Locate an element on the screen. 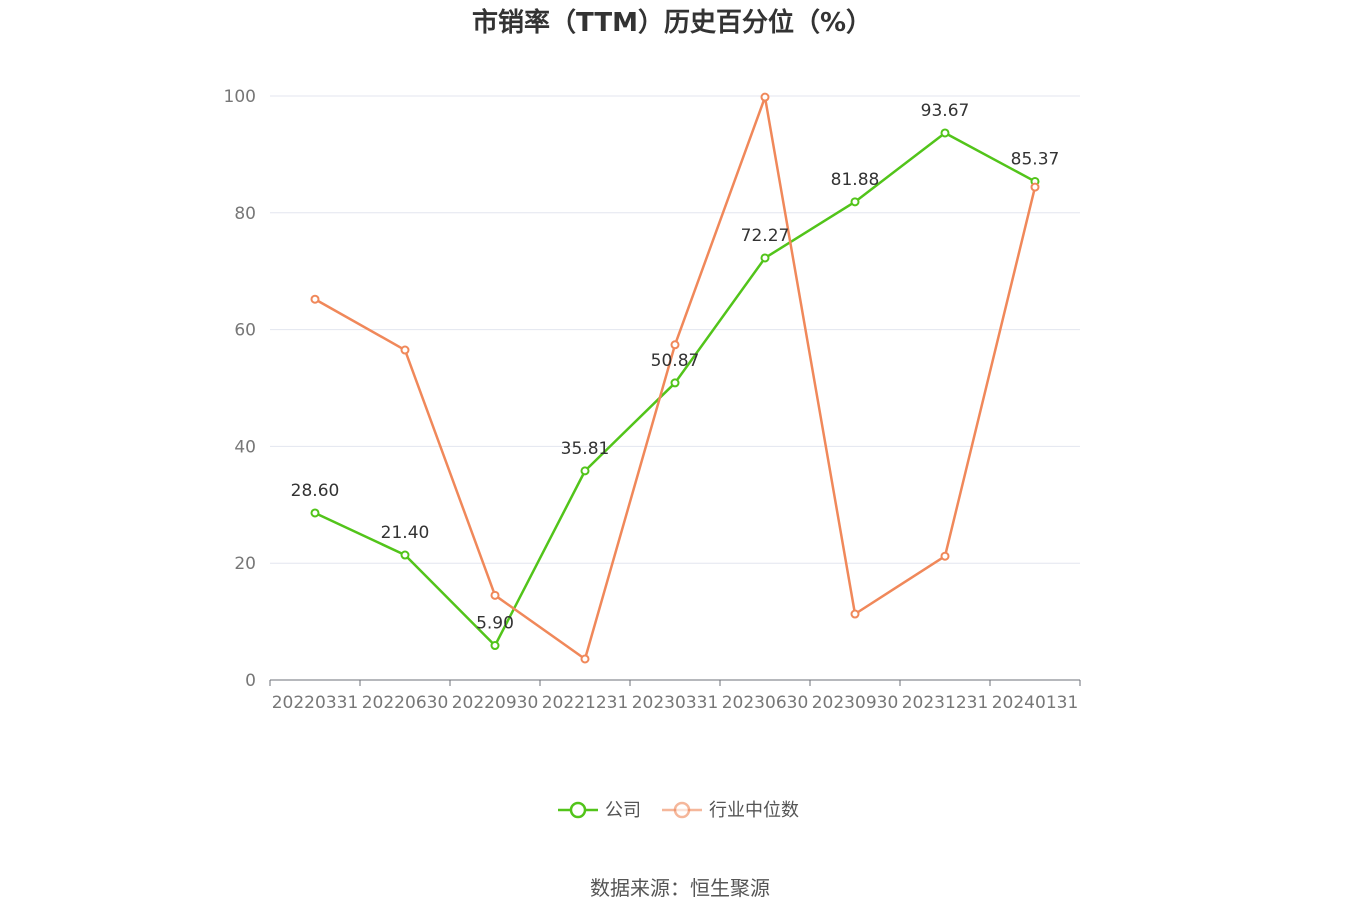 The height and width of the screenshot is (920, 1360). legend-item-0: 公司 is located at coordinates (599, 810).